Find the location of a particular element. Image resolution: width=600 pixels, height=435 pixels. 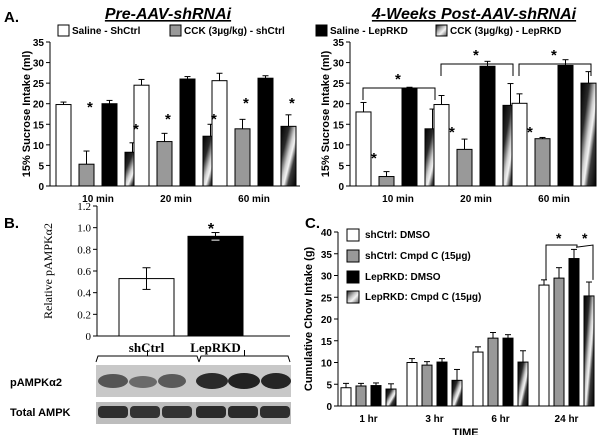

legend-c-label-leprkd-dmso: LepRKD: DMSO is located at coordinates (403, 277).